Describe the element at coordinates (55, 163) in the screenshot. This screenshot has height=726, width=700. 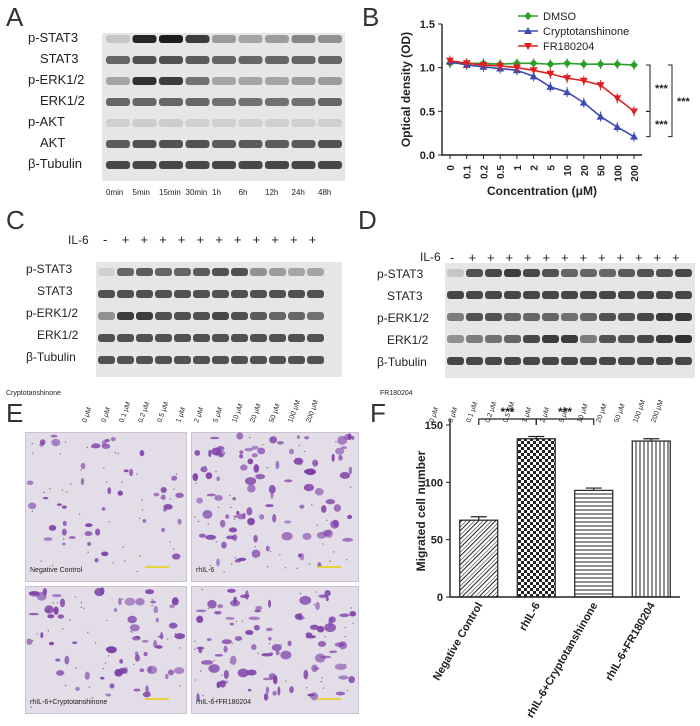
I see `panel-a-protein-label: β-Tubulin` at that location.